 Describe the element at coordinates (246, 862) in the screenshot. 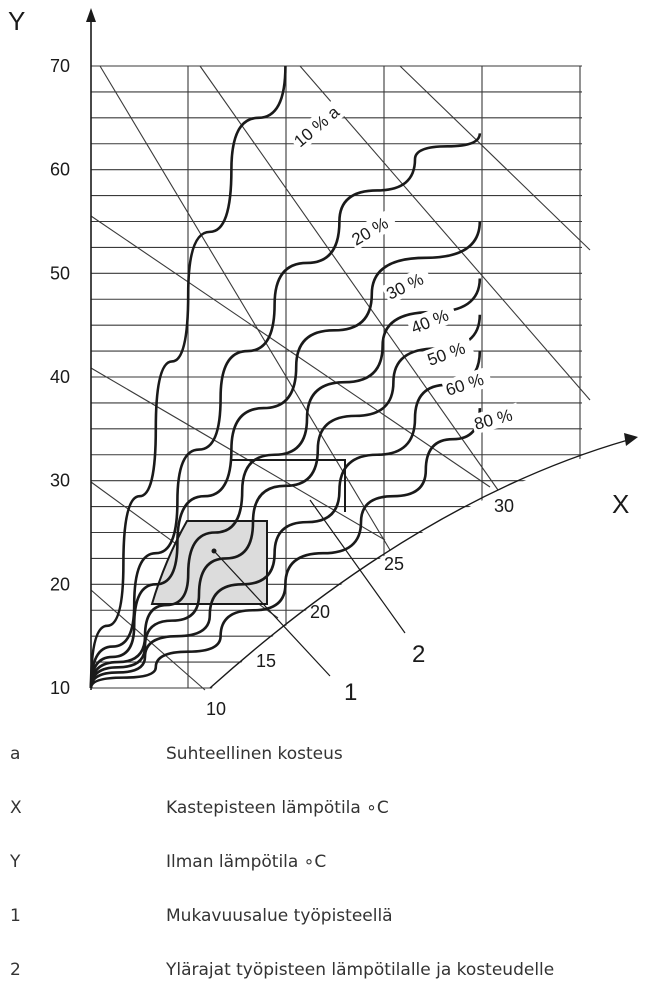

I see `legend-text: Ilman lämpötila ∘C` at that location.